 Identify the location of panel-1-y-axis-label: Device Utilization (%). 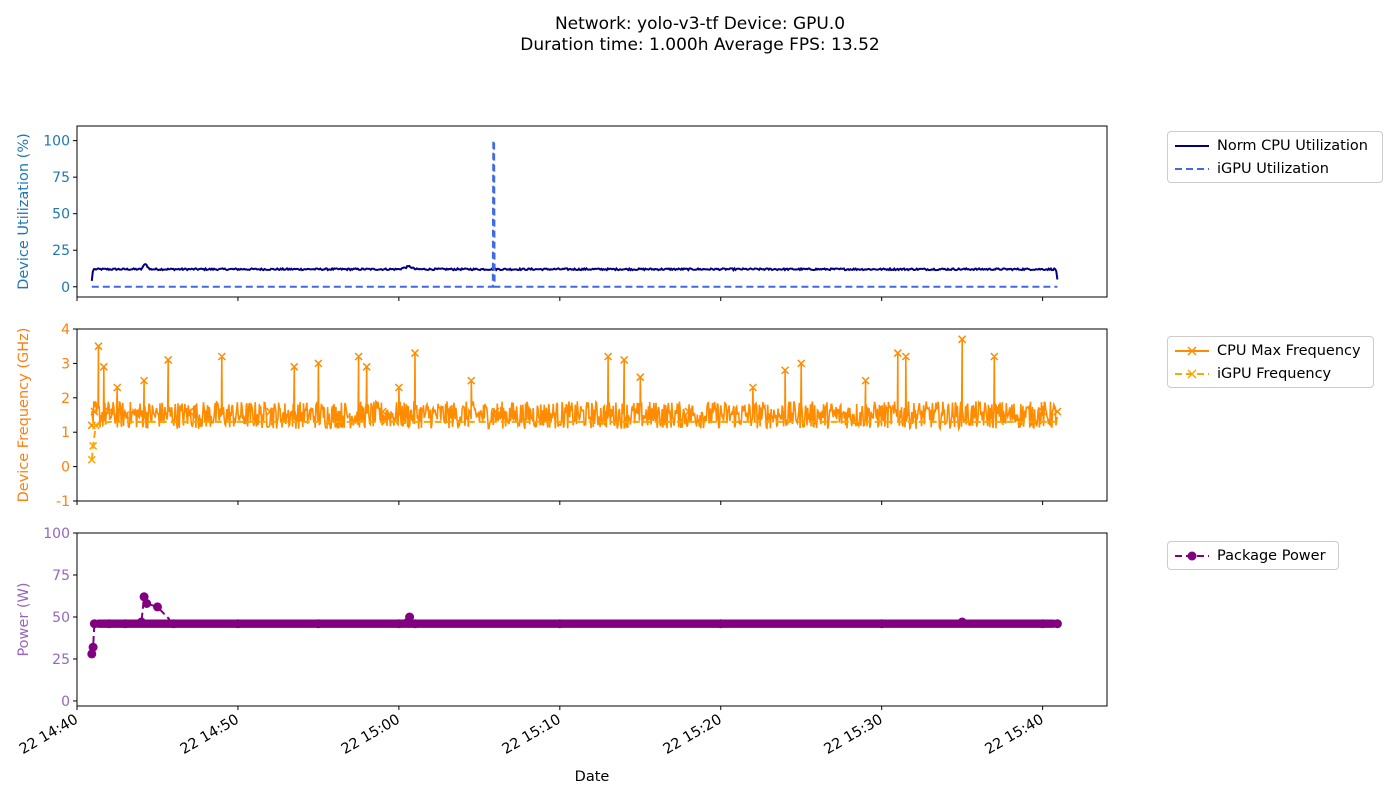
(24, 211).